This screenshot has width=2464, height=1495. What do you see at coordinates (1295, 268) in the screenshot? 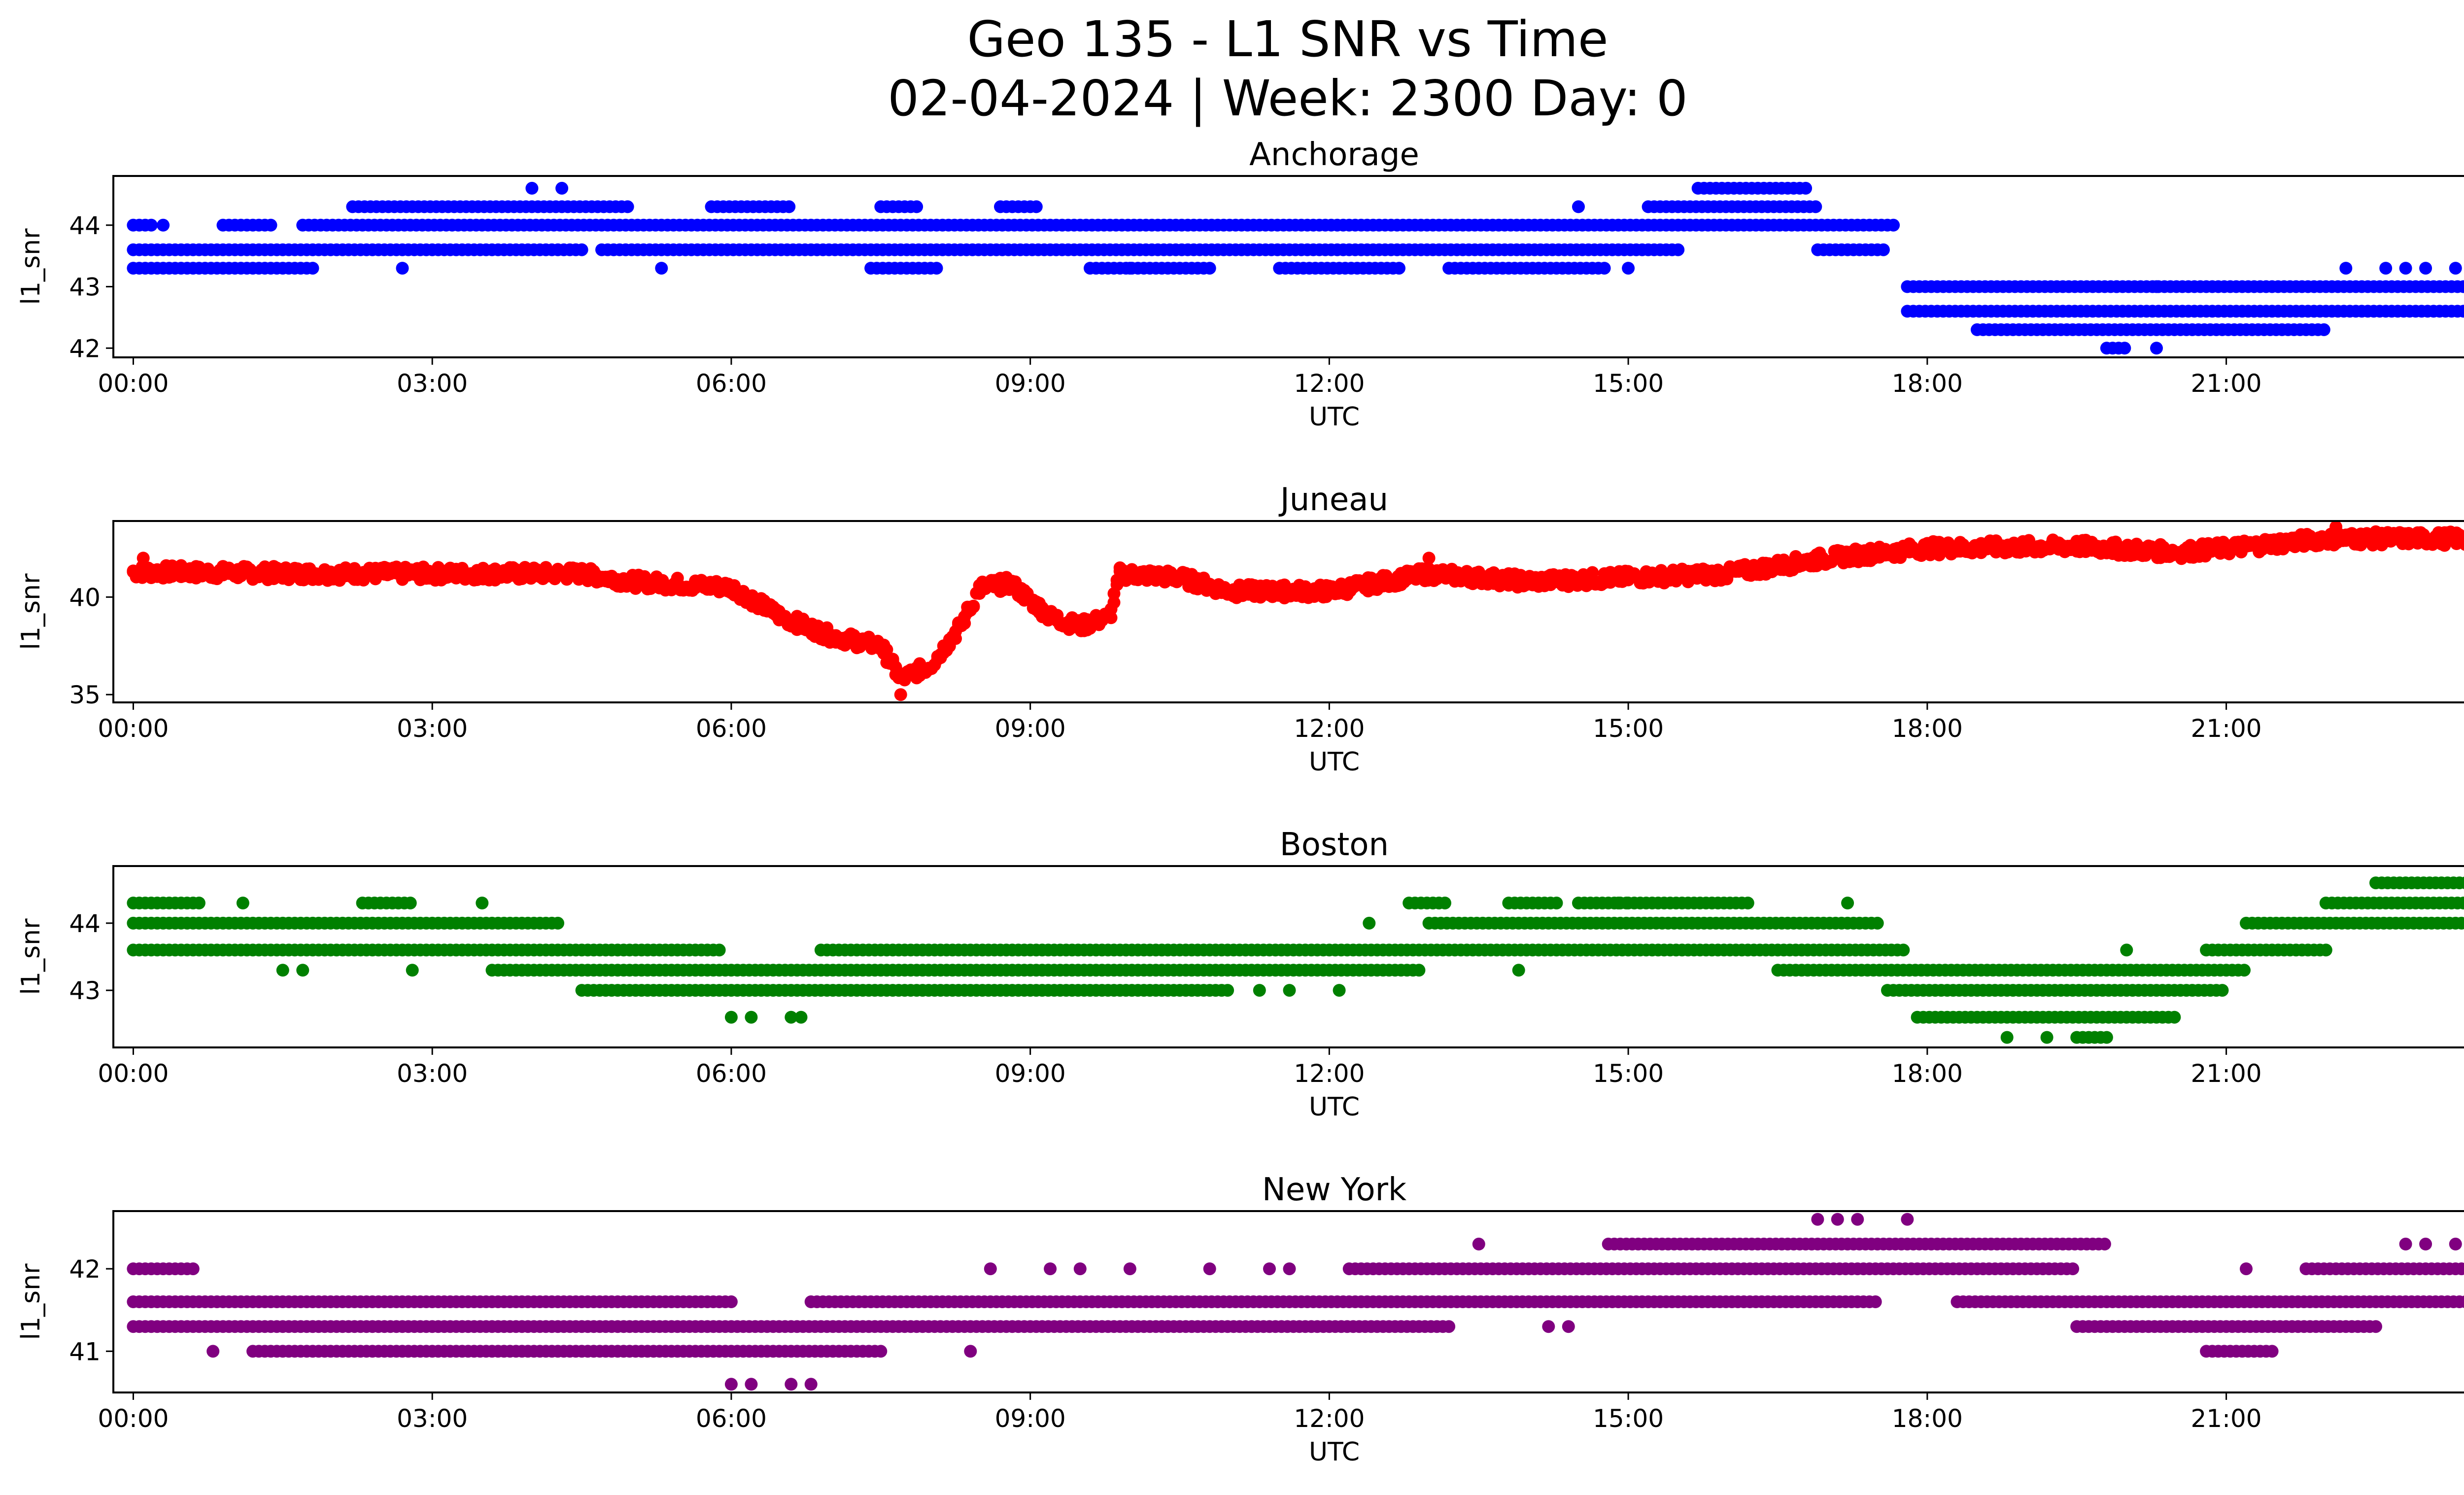
I see `data-points` at bounding box center [1295, 268].